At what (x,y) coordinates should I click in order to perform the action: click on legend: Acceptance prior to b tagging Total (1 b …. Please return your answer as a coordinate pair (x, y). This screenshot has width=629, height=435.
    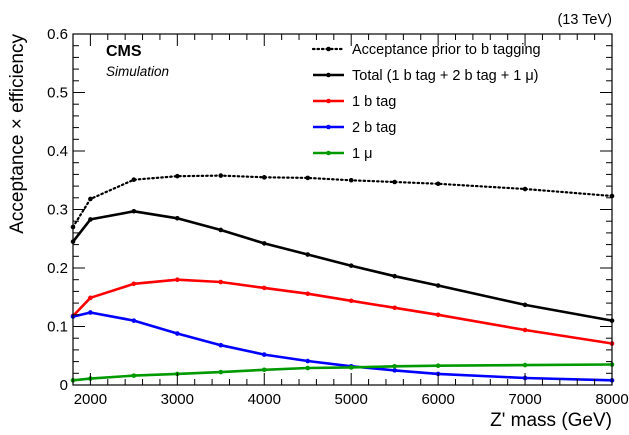
    Looking at the image, I should click on (426, 102).